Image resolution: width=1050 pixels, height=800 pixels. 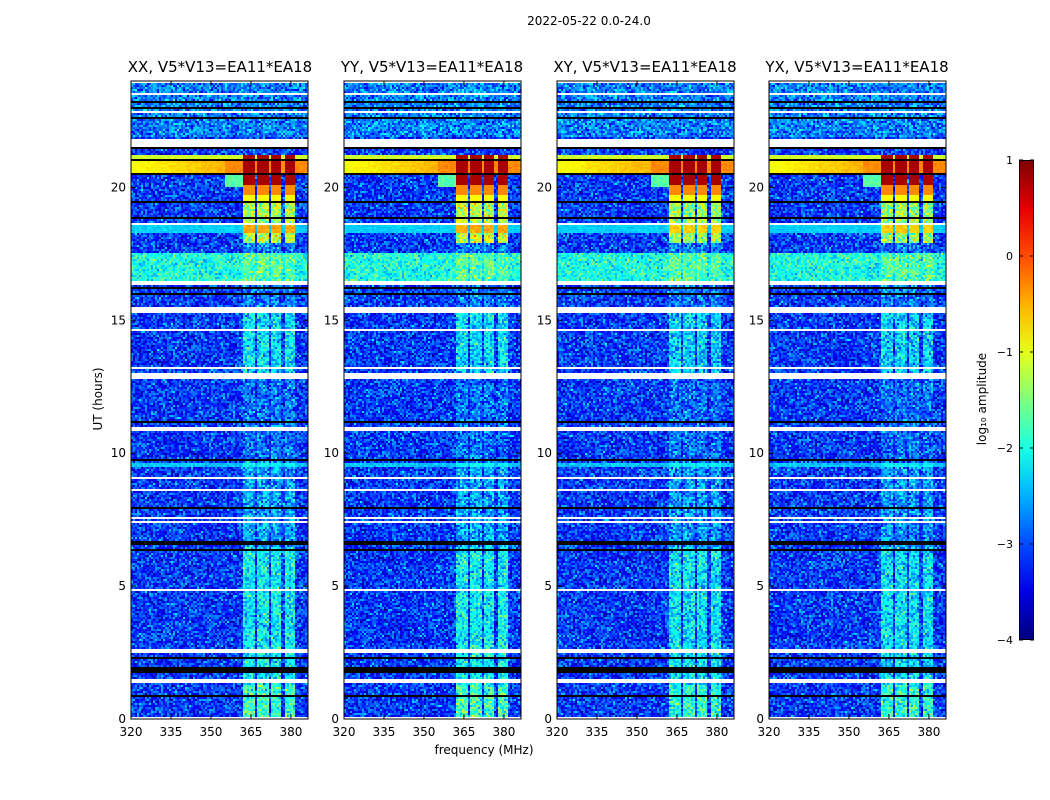 I want to click on colorbar-tick-label: 1, so click(x=1009, y=160).